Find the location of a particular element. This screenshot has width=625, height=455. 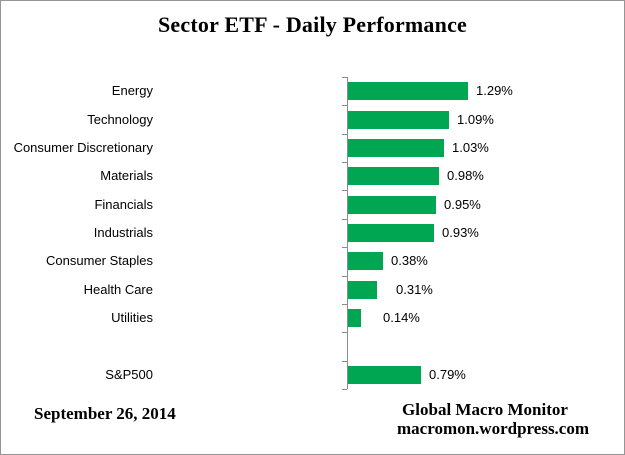

category-axis-line is located at coordinates (347, 233).